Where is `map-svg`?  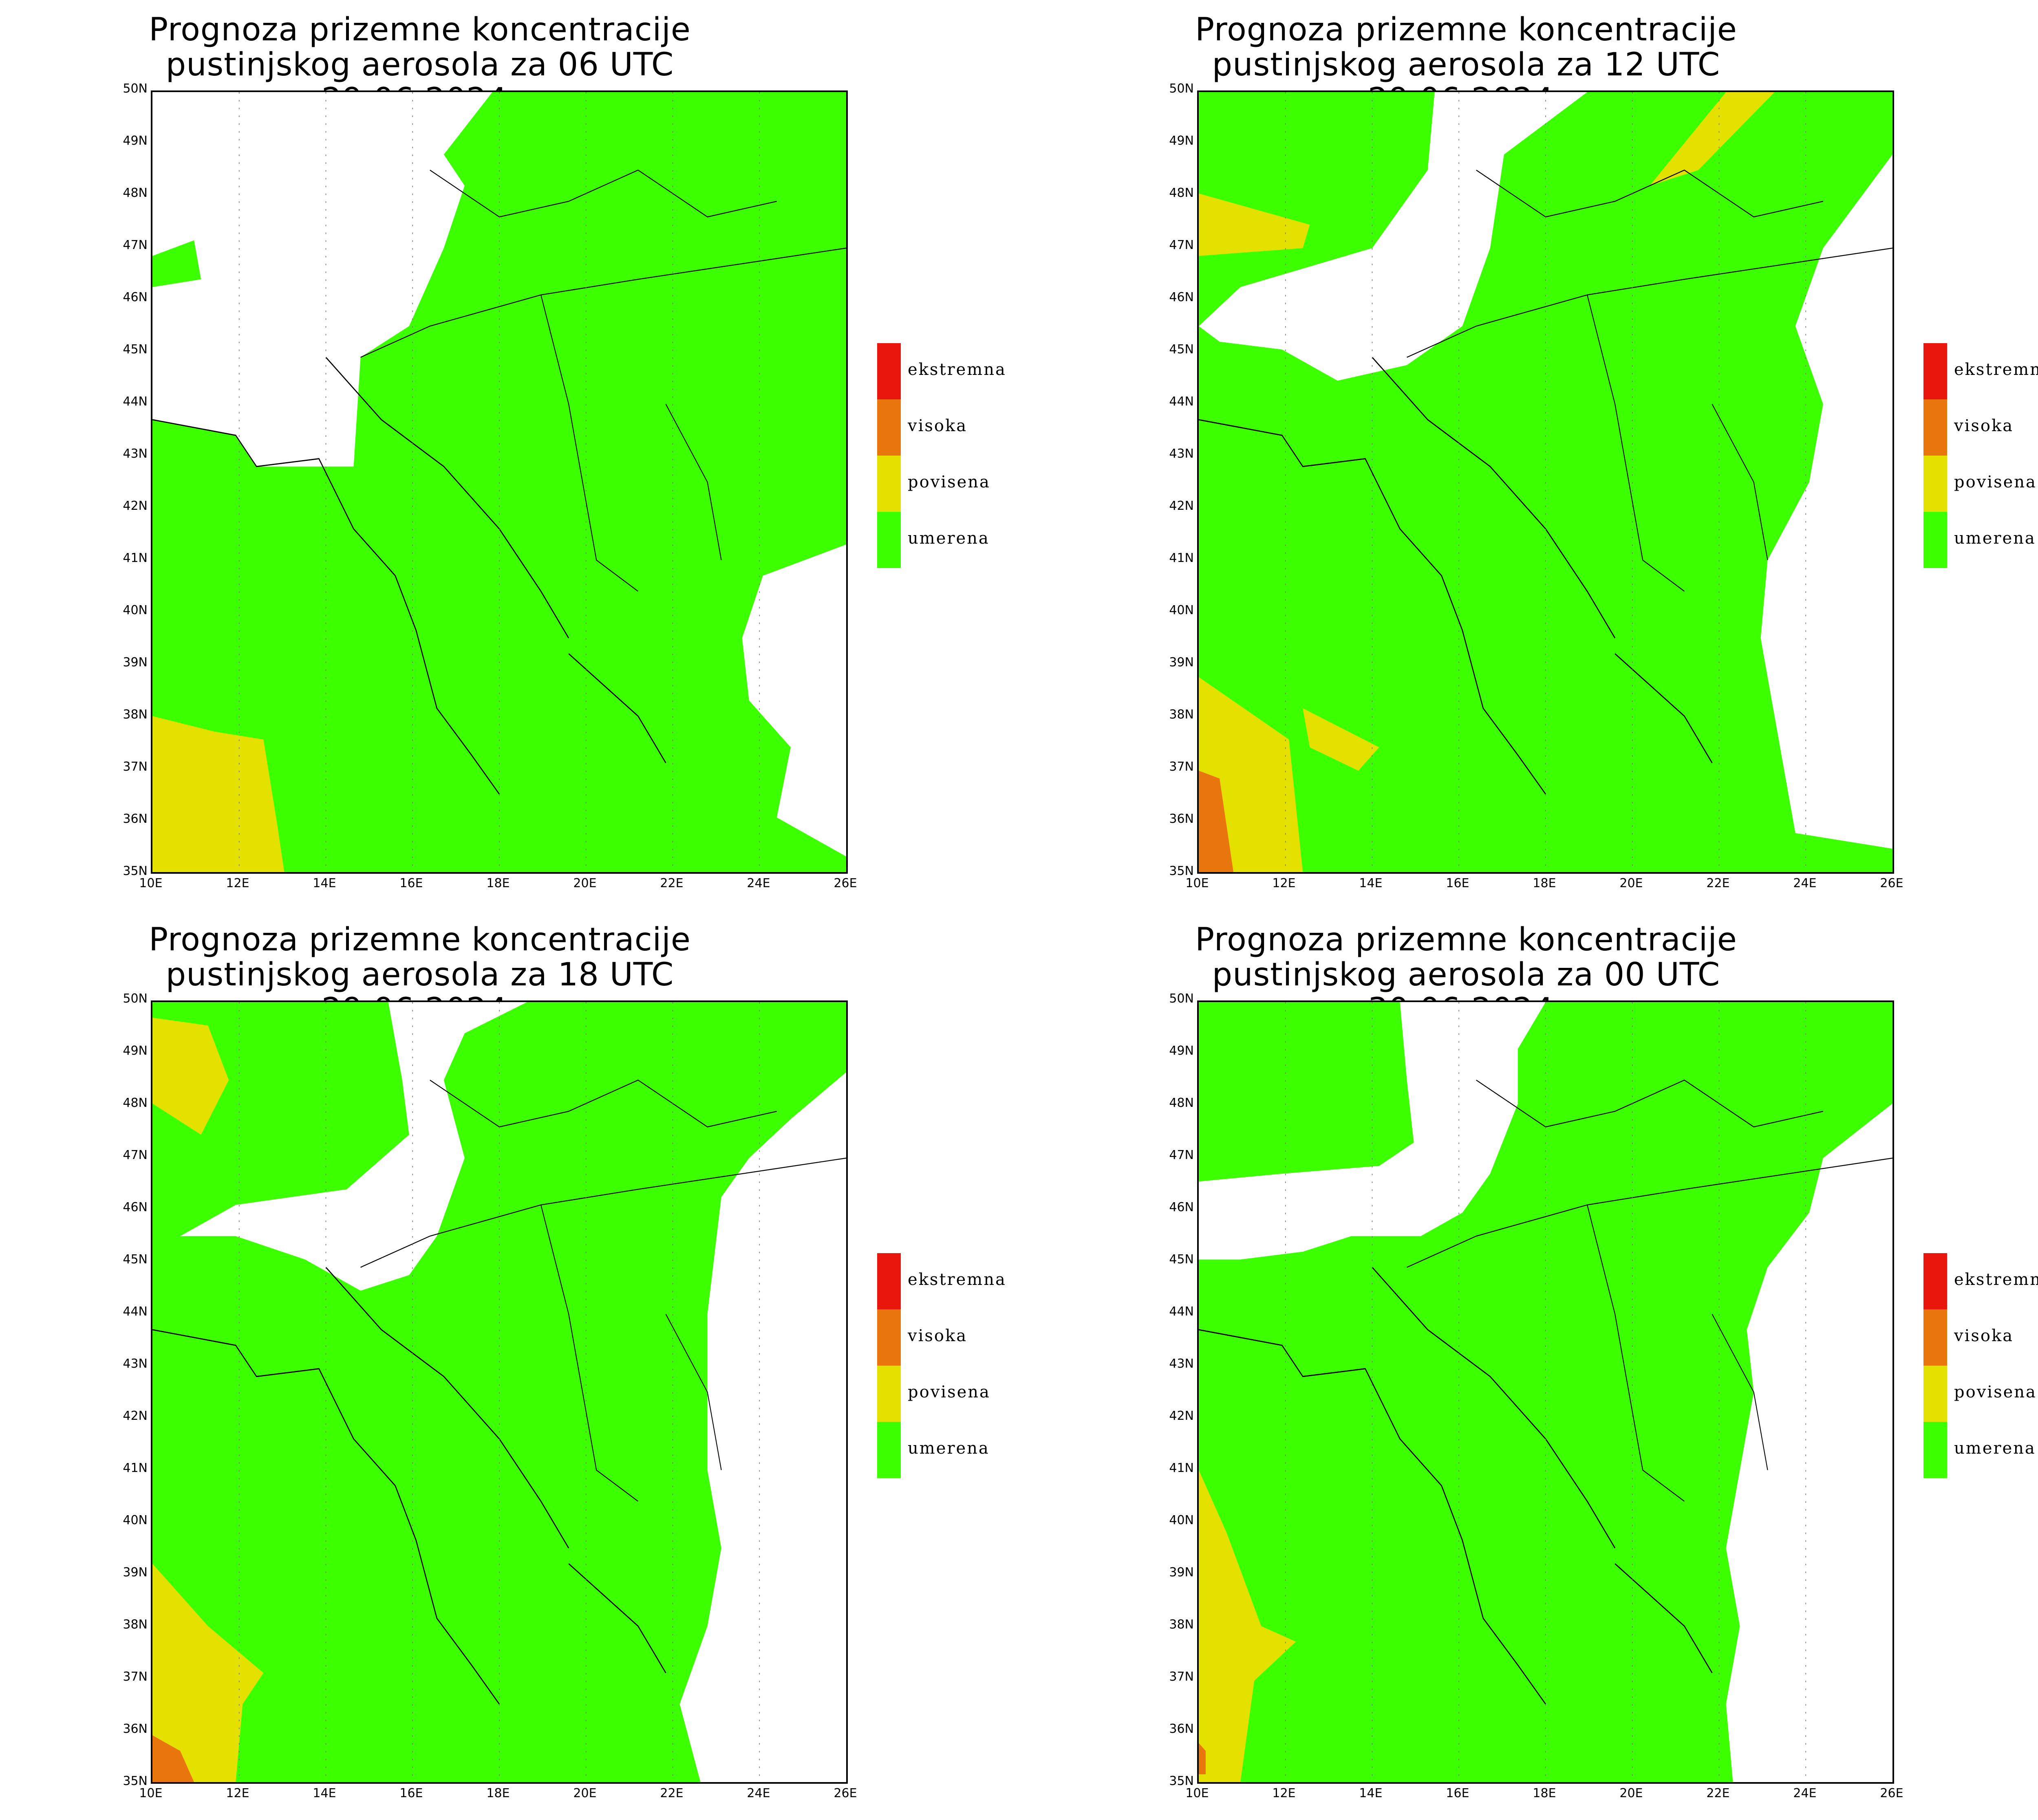
map-svg is located at coordinates (1546, 482).